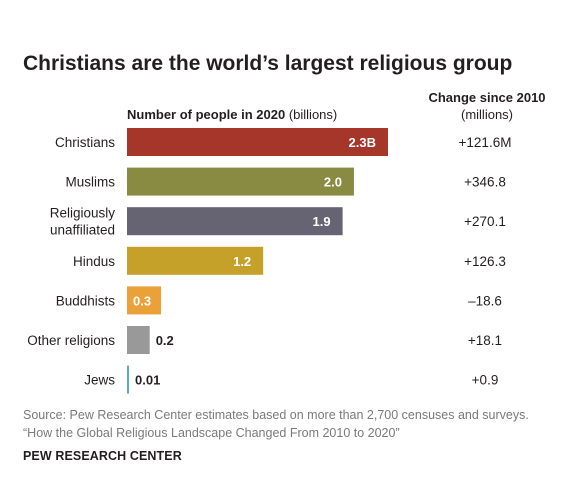  Describe the element at coordinates (485, 221) in the screenshot. I see `change-value-2: +270.1` at that location.